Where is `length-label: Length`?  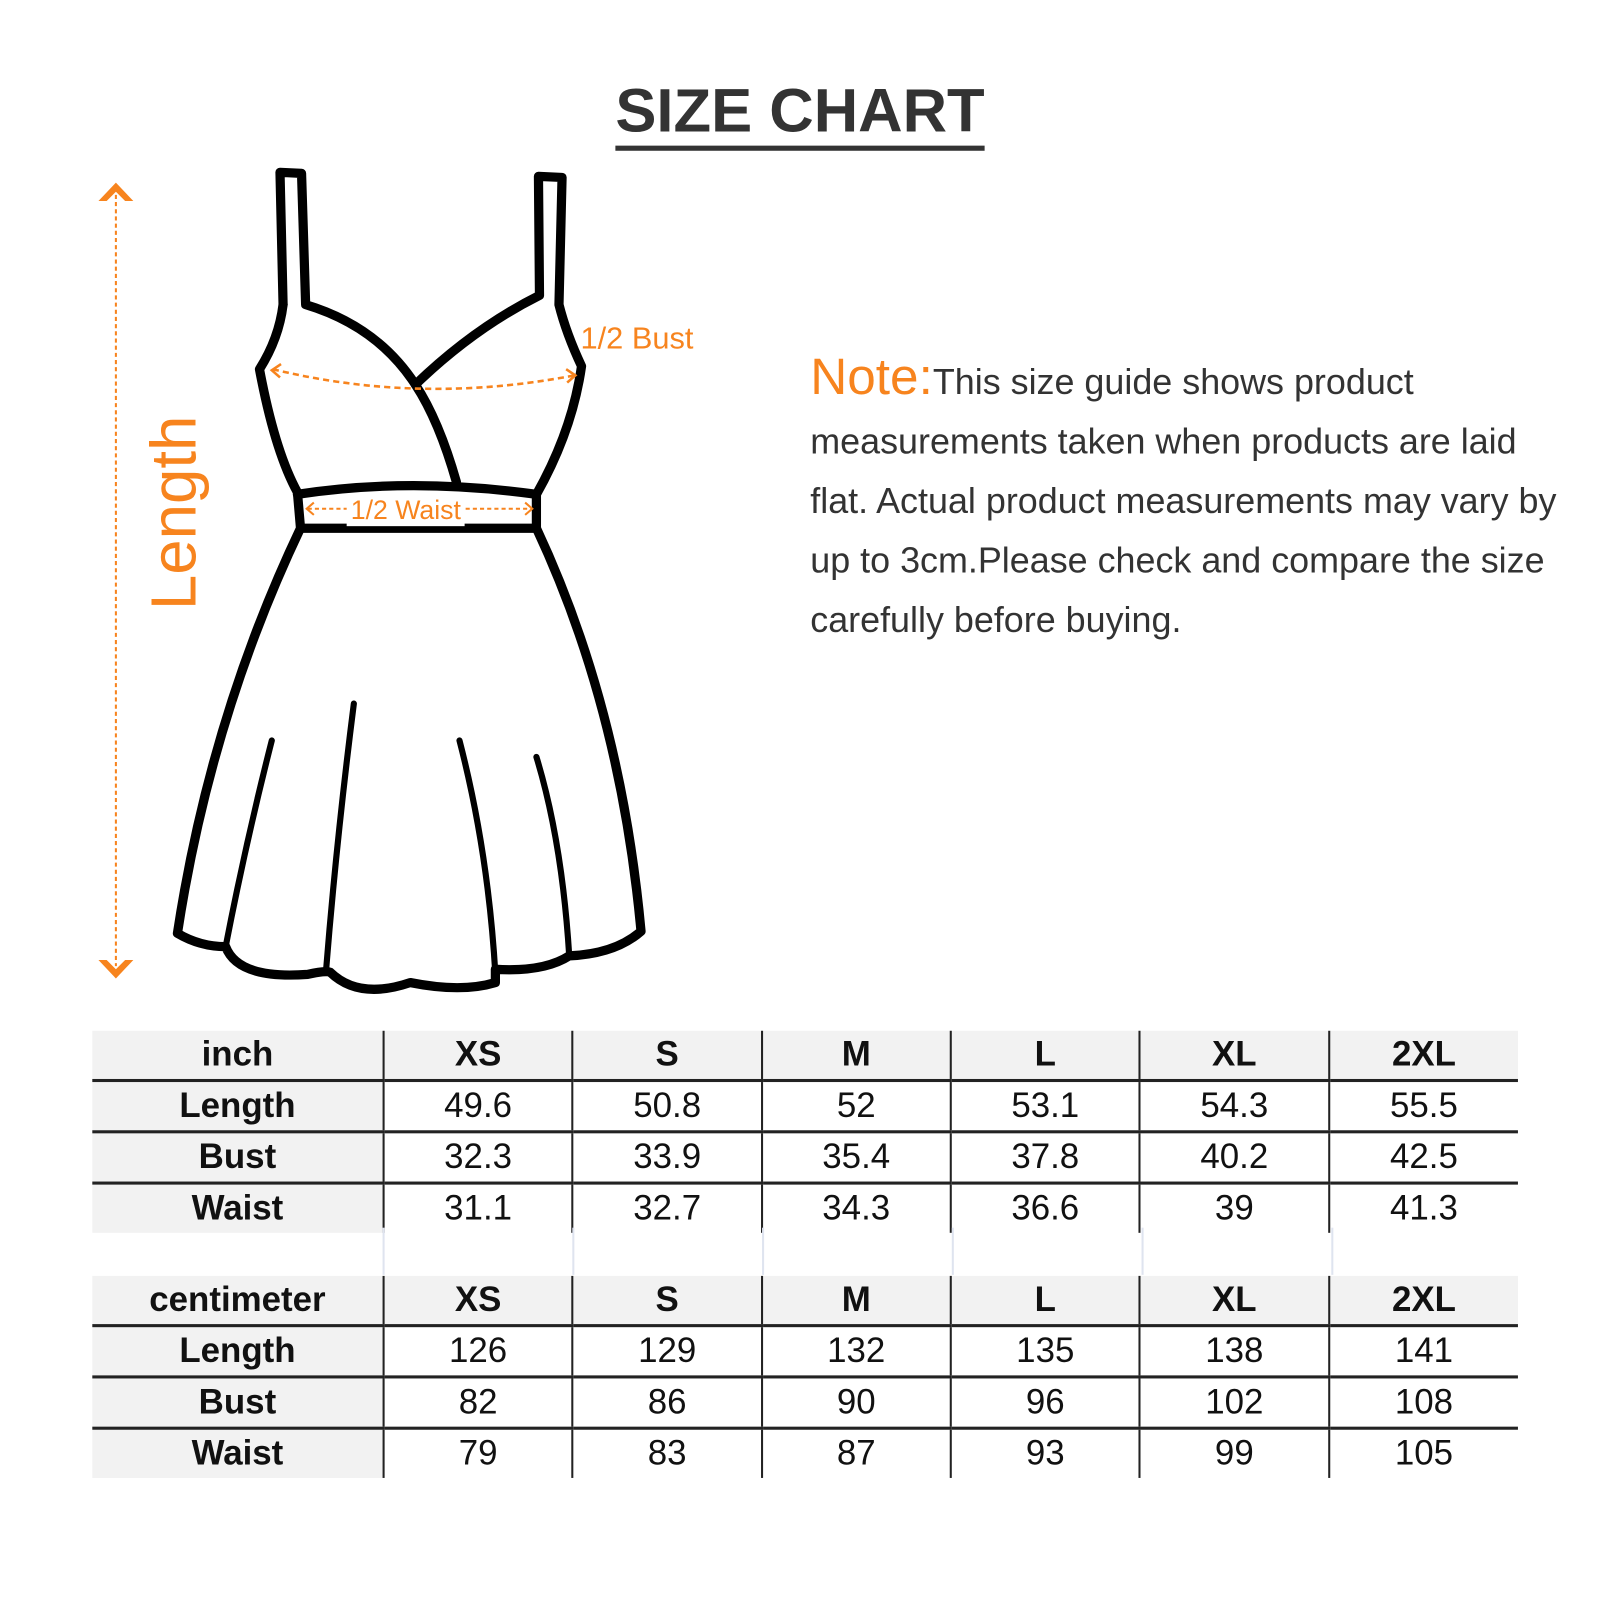 length-label: Length is located at coordinates (174, 513).